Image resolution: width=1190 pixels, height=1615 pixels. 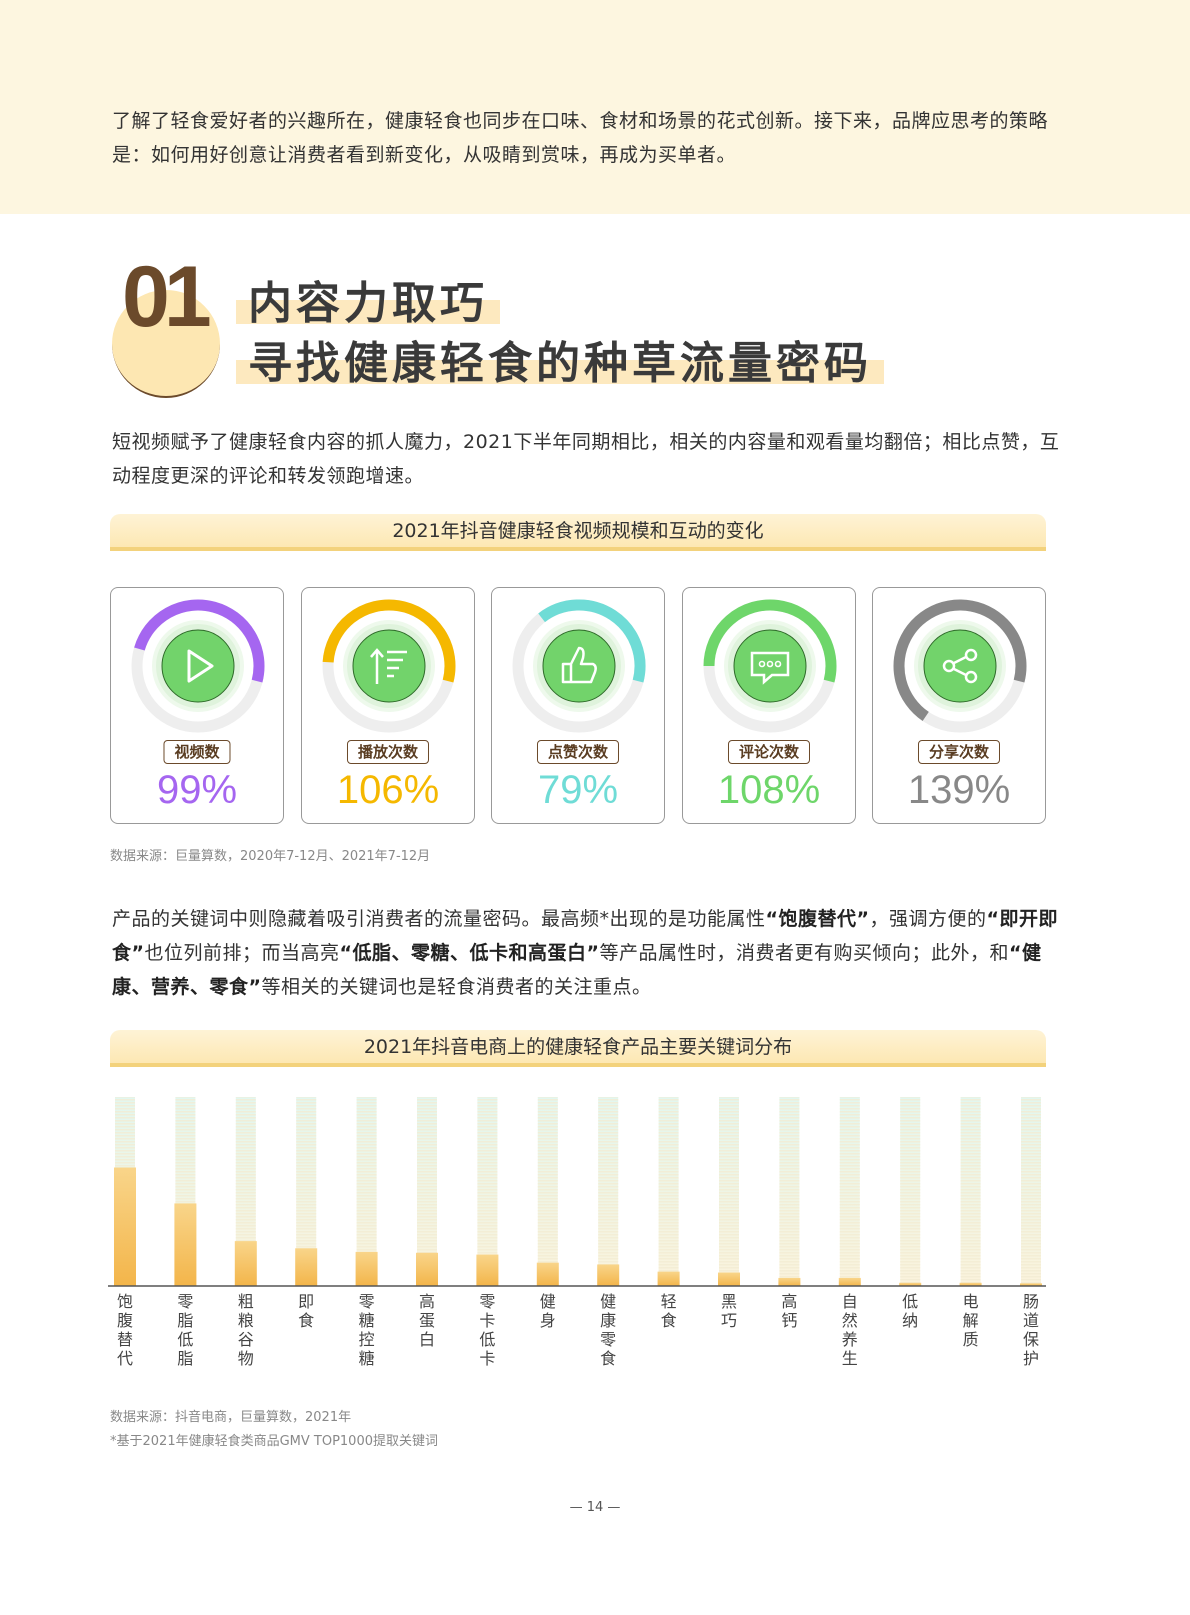 I want to click on x-tick-label: 低纳, so click(x=910, y=1311).